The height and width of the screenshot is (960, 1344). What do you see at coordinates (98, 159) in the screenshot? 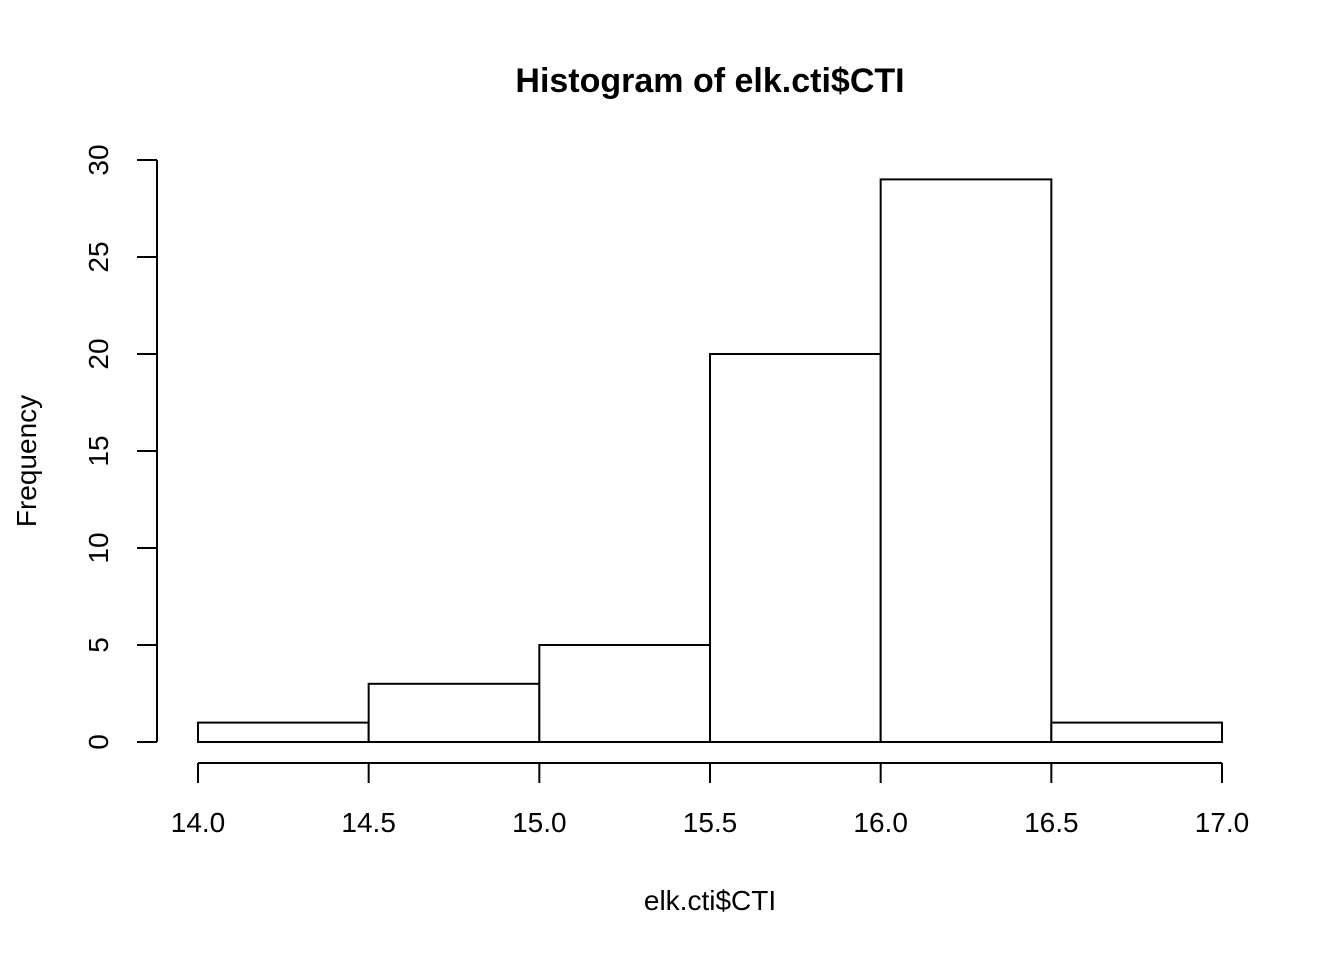
I see `y-tick-label-6: 30` at bounding box center [98, 159].